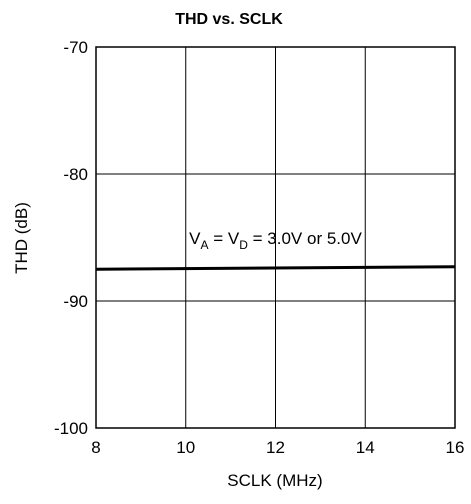 The height and width of the screenshot is (504, 471). I want to click on x-tick-label: 12, so click(275, 447).